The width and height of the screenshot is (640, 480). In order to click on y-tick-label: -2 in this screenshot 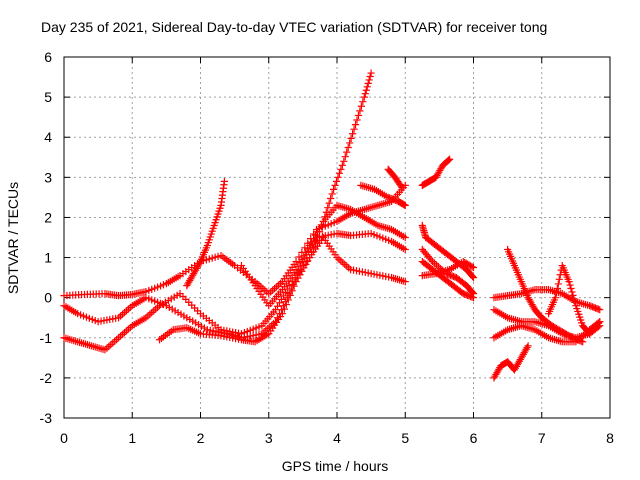, I will do `click(46, 378)`.